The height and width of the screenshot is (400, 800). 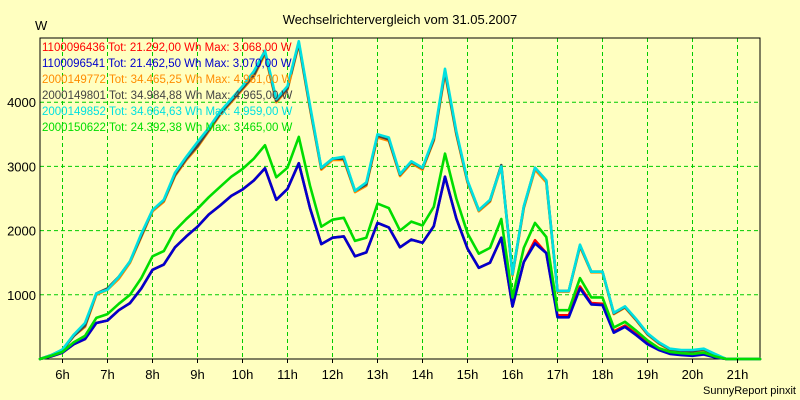 I want to click on x-tick-label: 13h, so click(x=378, y=374).